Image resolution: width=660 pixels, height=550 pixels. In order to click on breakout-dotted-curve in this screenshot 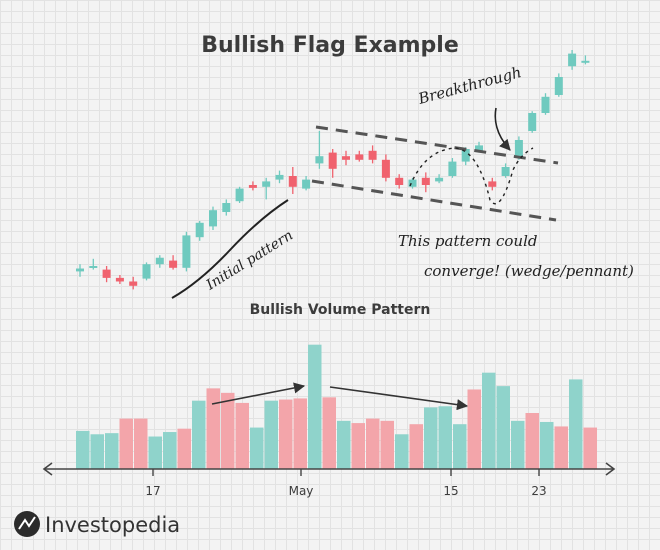, I will do `click(471, 176)`.